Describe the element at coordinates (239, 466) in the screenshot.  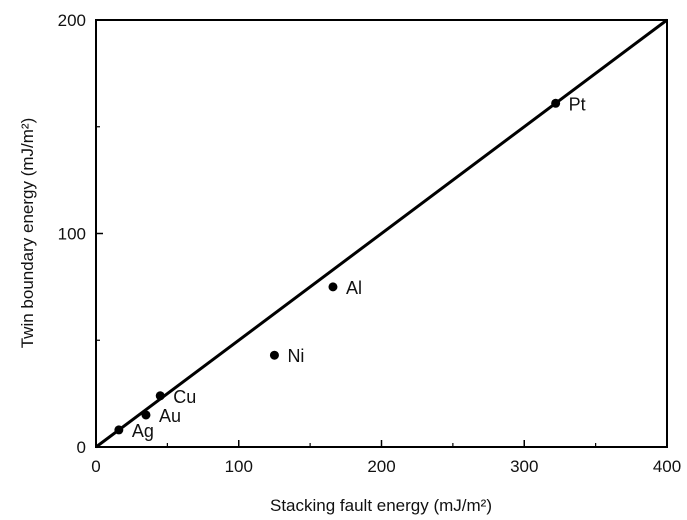
I see `x-tick-label: 100` at that location.